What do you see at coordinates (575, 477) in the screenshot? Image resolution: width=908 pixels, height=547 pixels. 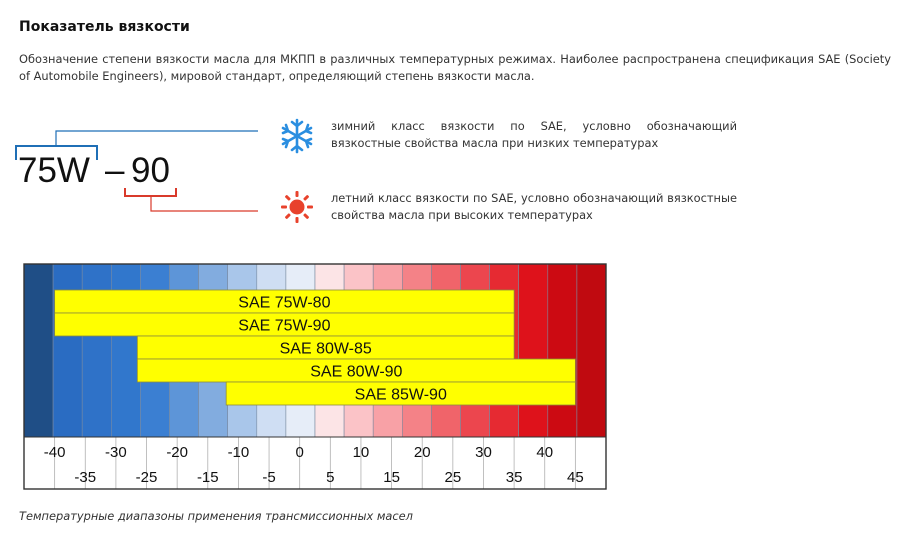 I see `lower-tick-label: 45` at bounding box center [575, 477].